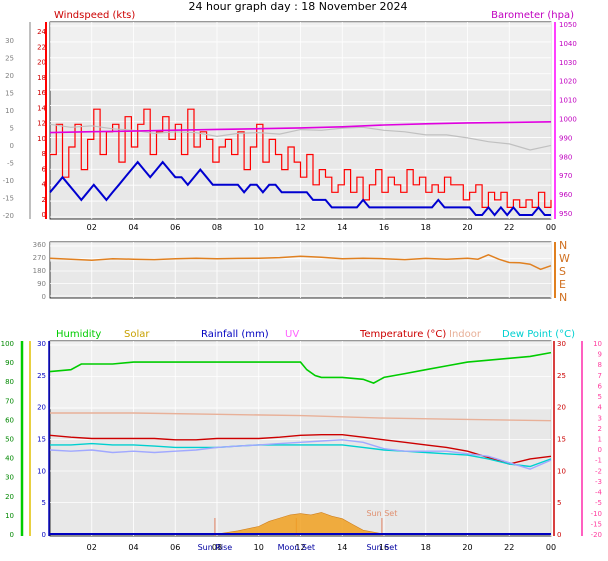  What do you see at coordinates (562, 271) in the screenshot?
I see `compass-label: S` at bounding box center [562, 271].